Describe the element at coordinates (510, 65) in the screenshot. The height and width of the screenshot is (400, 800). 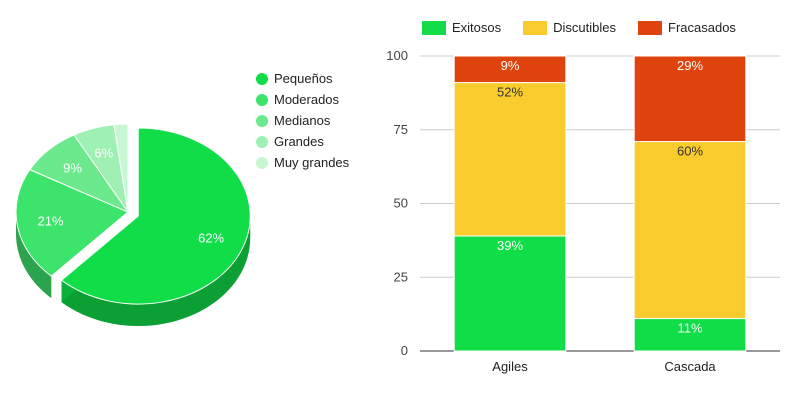
I see `bar-label-agiles-fracasados: 9%` at that location.